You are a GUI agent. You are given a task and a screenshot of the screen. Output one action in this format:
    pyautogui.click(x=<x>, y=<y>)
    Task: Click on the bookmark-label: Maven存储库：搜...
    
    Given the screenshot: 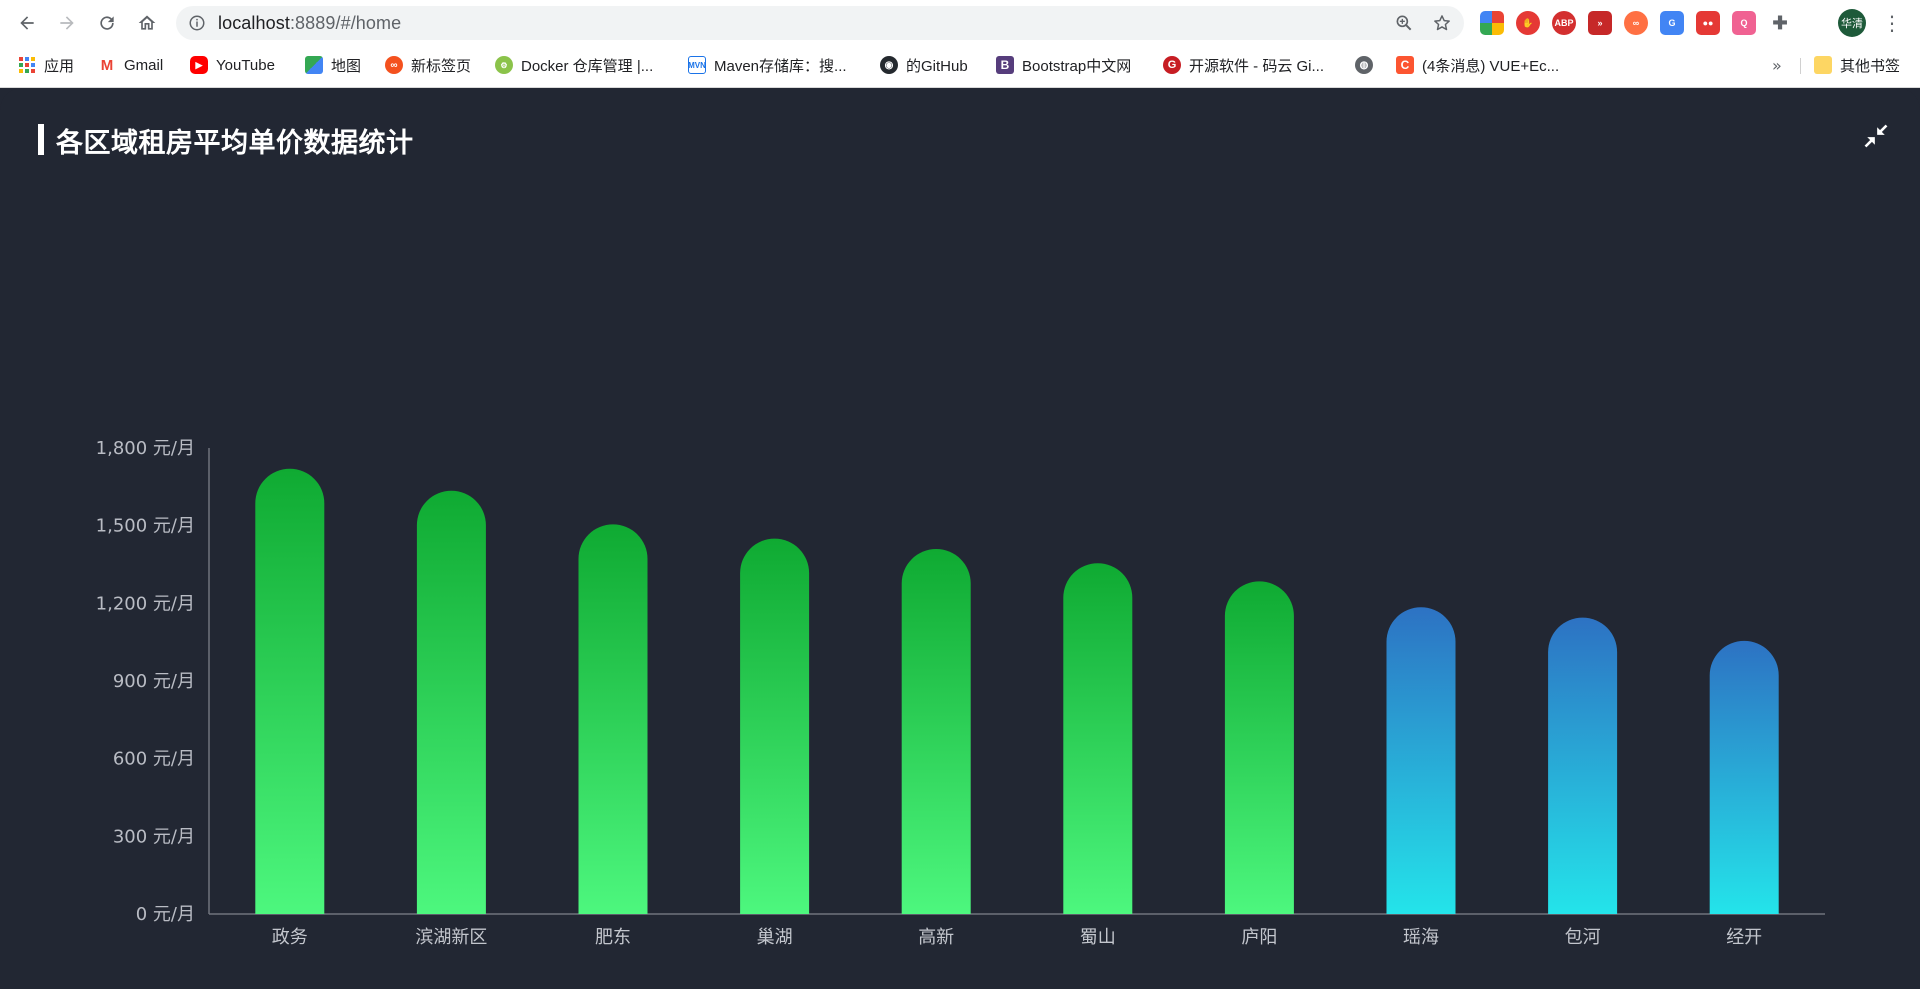 What is the action you would take?
    pyautogui.click(x=780, y=66)
    